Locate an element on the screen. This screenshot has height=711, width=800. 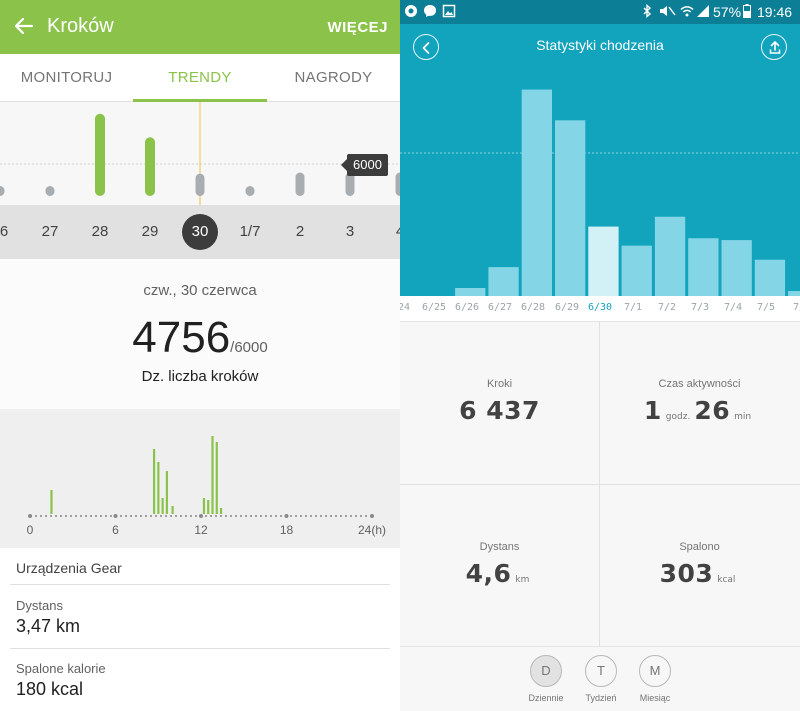
burned-stat: Spalono 303 kcal is located at coordinates (699, 564).